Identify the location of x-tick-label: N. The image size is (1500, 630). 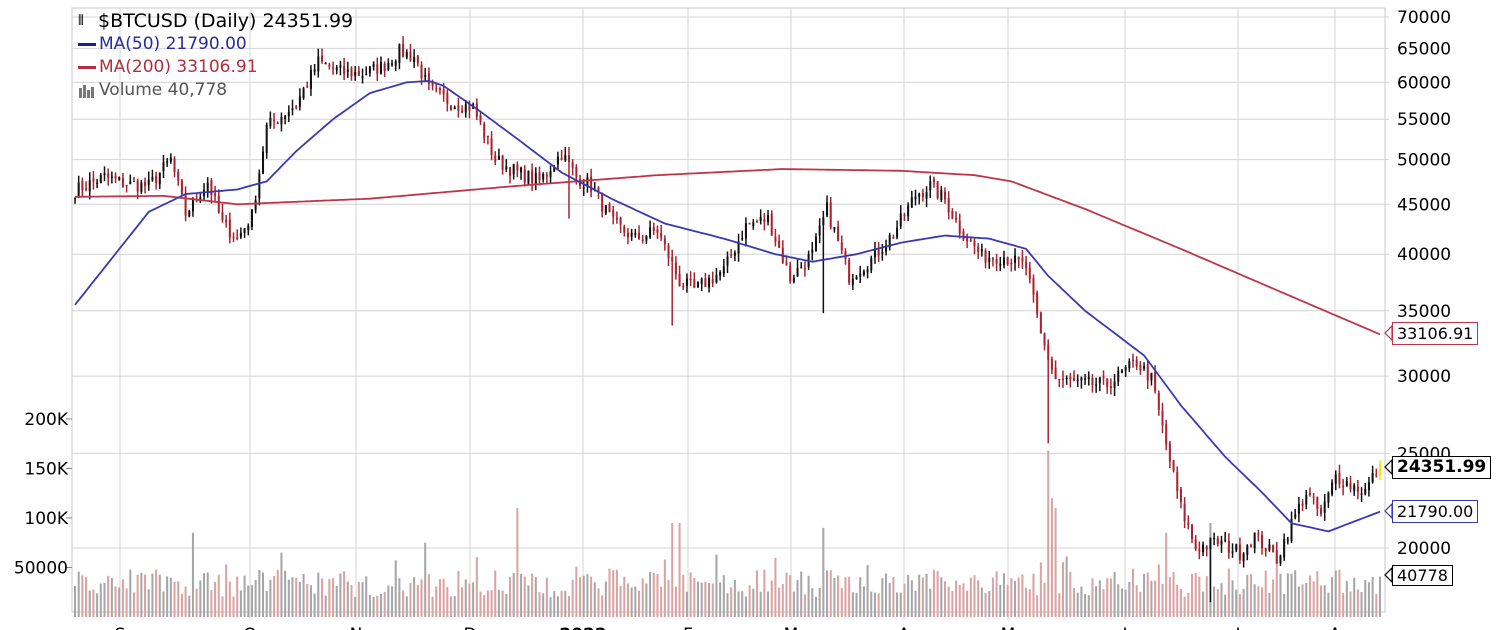
(356, 627).